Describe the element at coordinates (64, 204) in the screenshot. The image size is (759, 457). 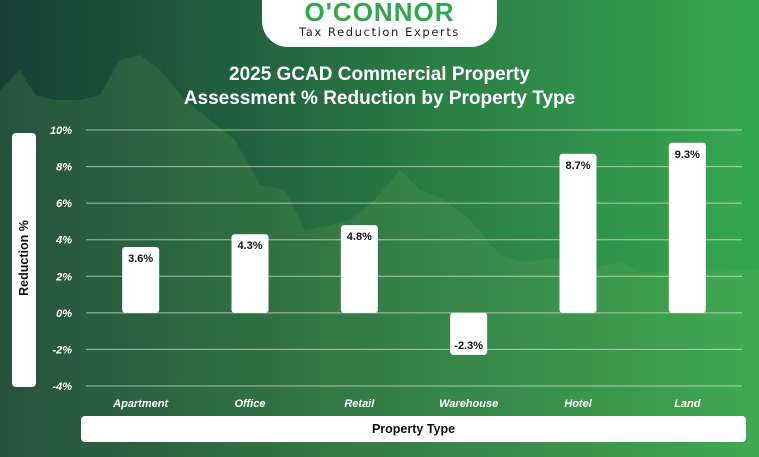
I see `y-tick-label: 6%` at that location.